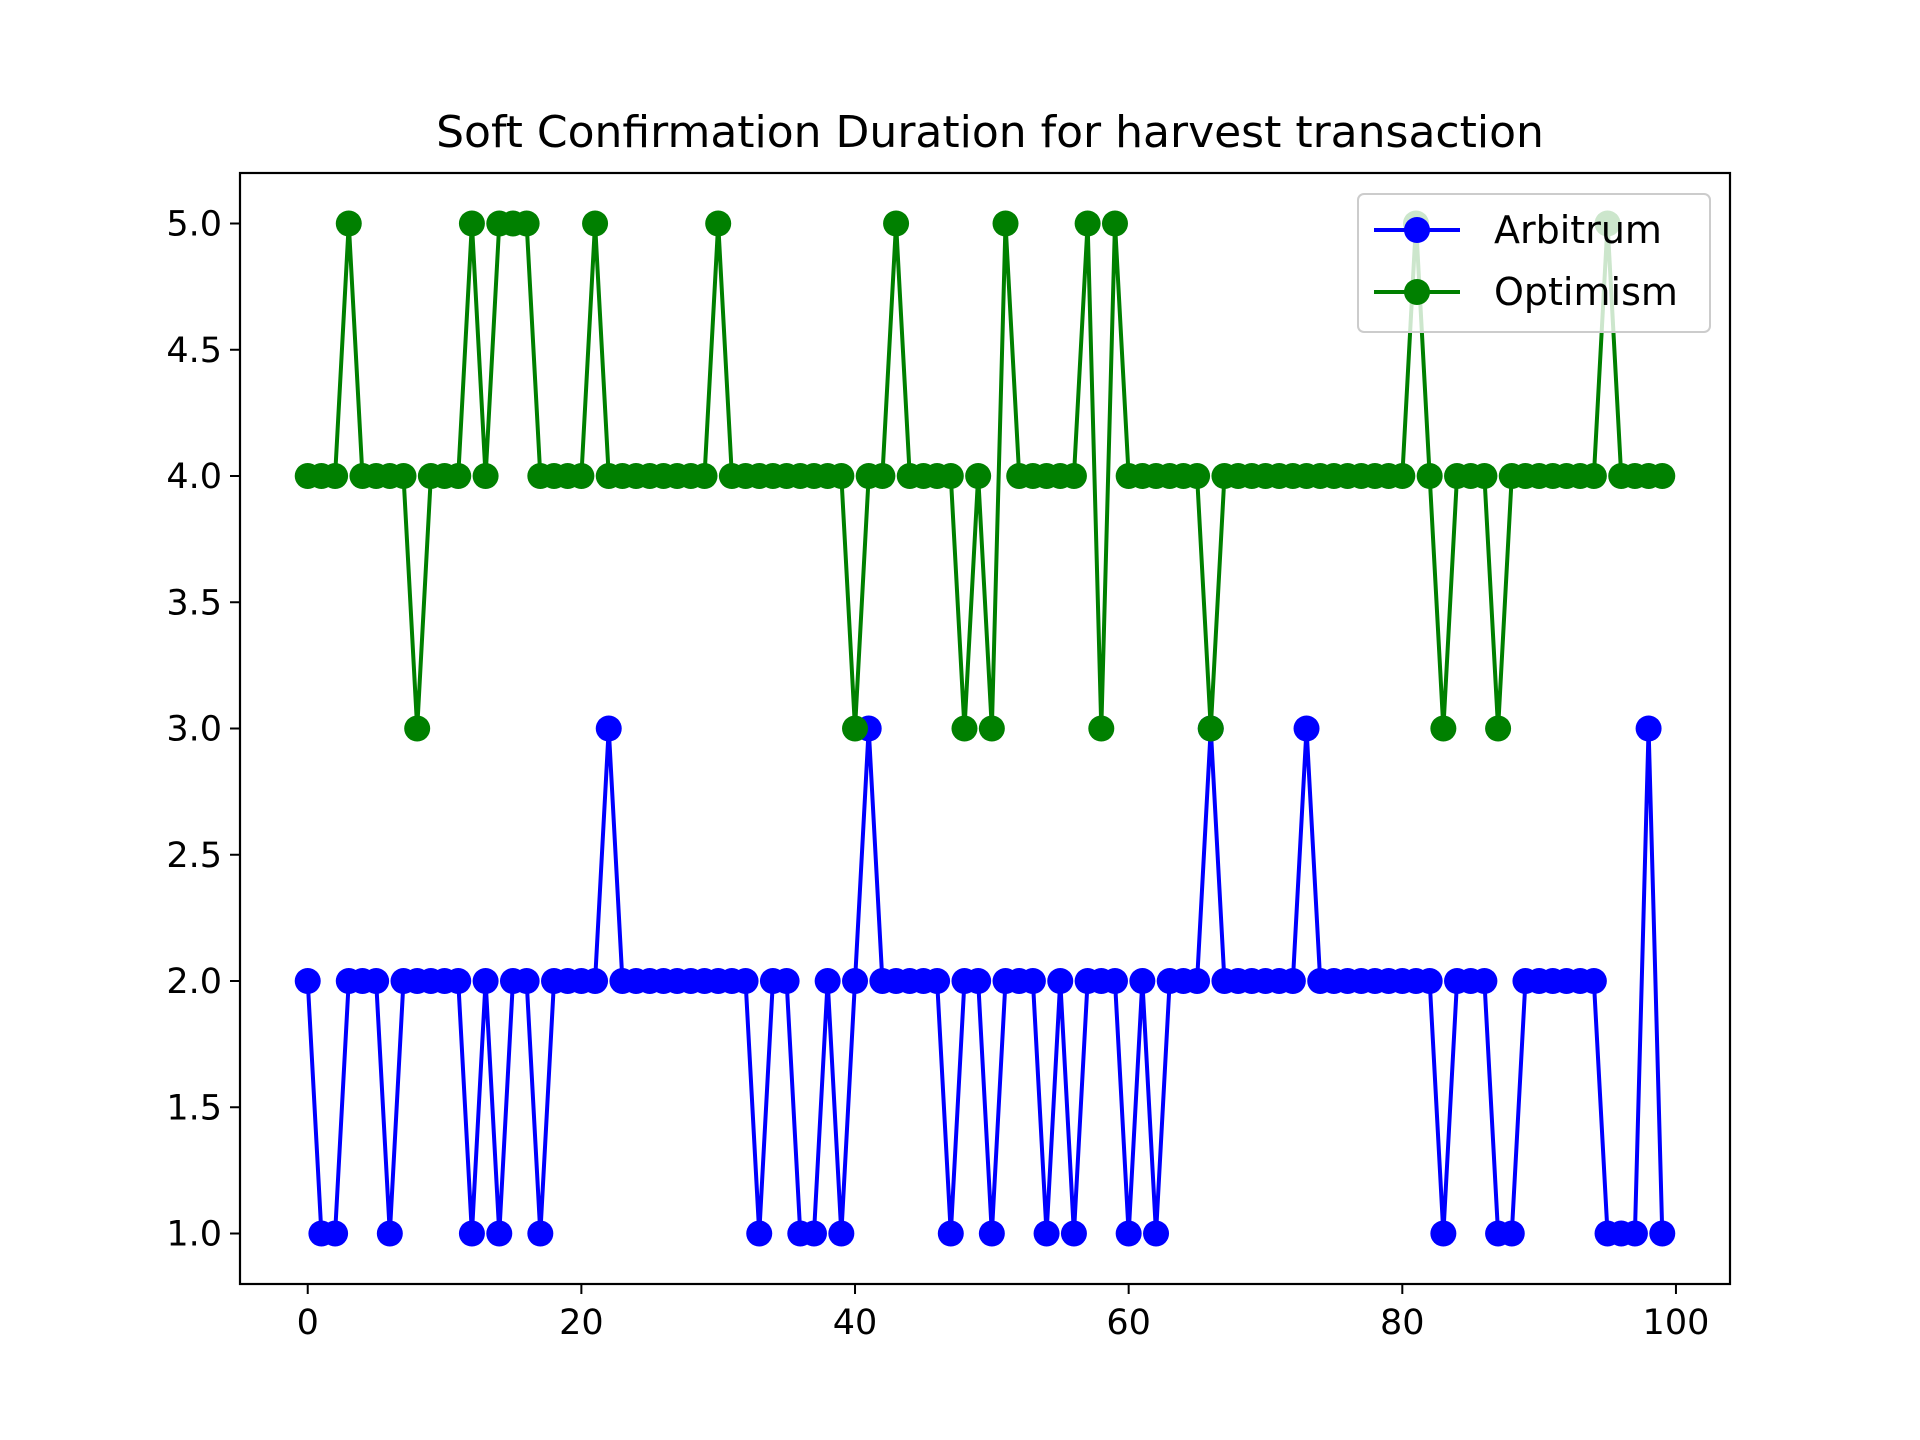 This screenshot has width=1920, height=1440. What do you see at coordinates (194, 477) in the screenshot?
I see `y-tick-label: 4.0` at bounding box center [194, 477].